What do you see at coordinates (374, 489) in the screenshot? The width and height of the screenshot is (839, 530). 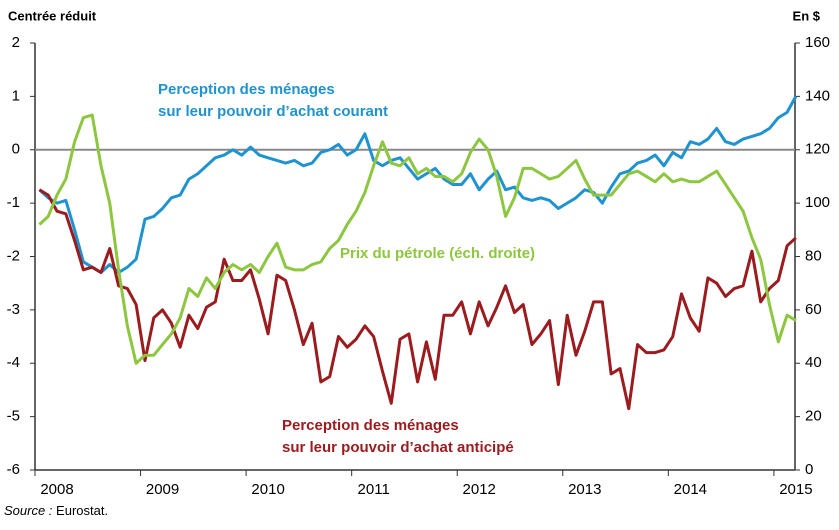 I see `x-tick-label: 2011` at bounding box center [374, 489].